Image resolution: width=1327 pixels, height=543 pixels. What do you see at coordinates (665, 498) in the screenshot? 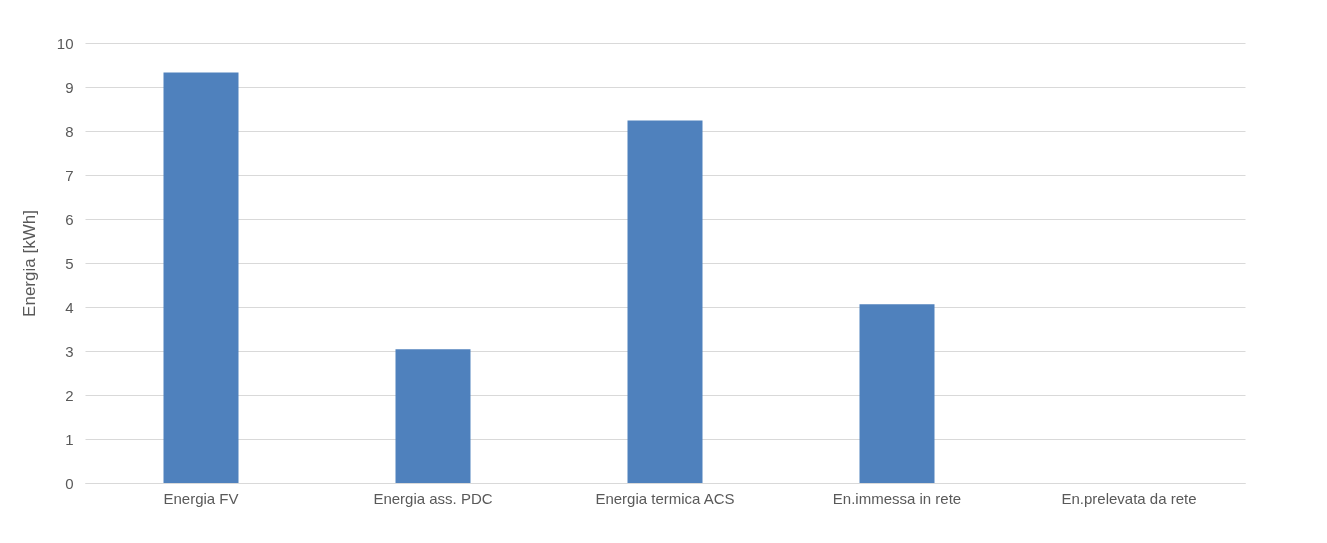
I see `x-tick-label: Energia termica ACS` at bounding box center [665, 498].